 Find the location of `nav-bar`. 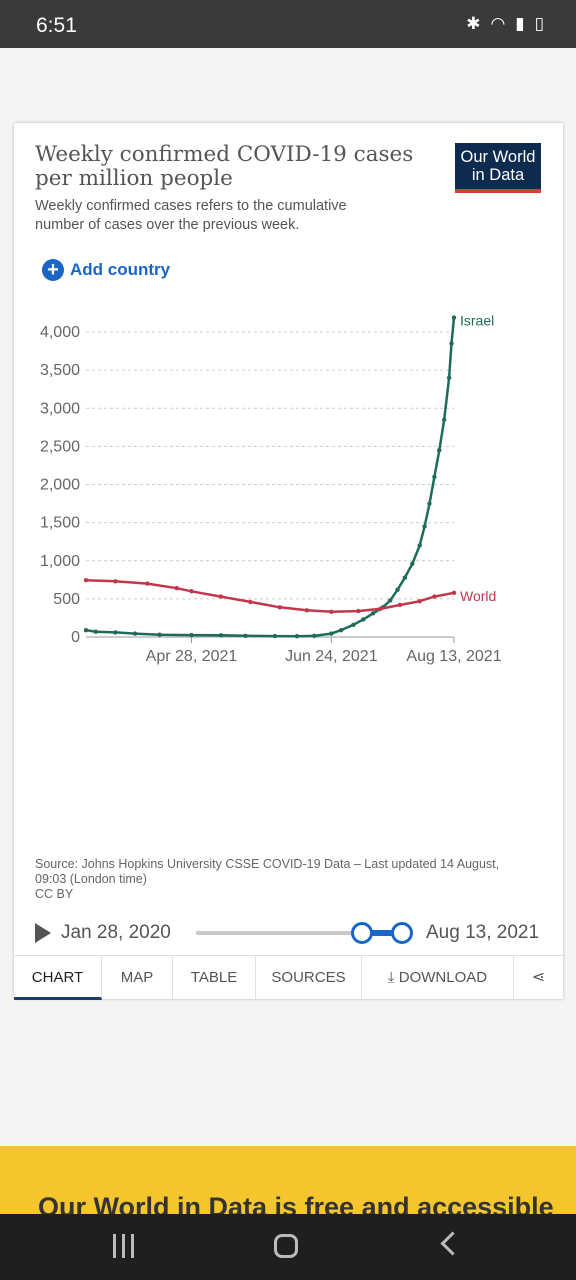

nav-bar is located at coordinates (288, 1247).